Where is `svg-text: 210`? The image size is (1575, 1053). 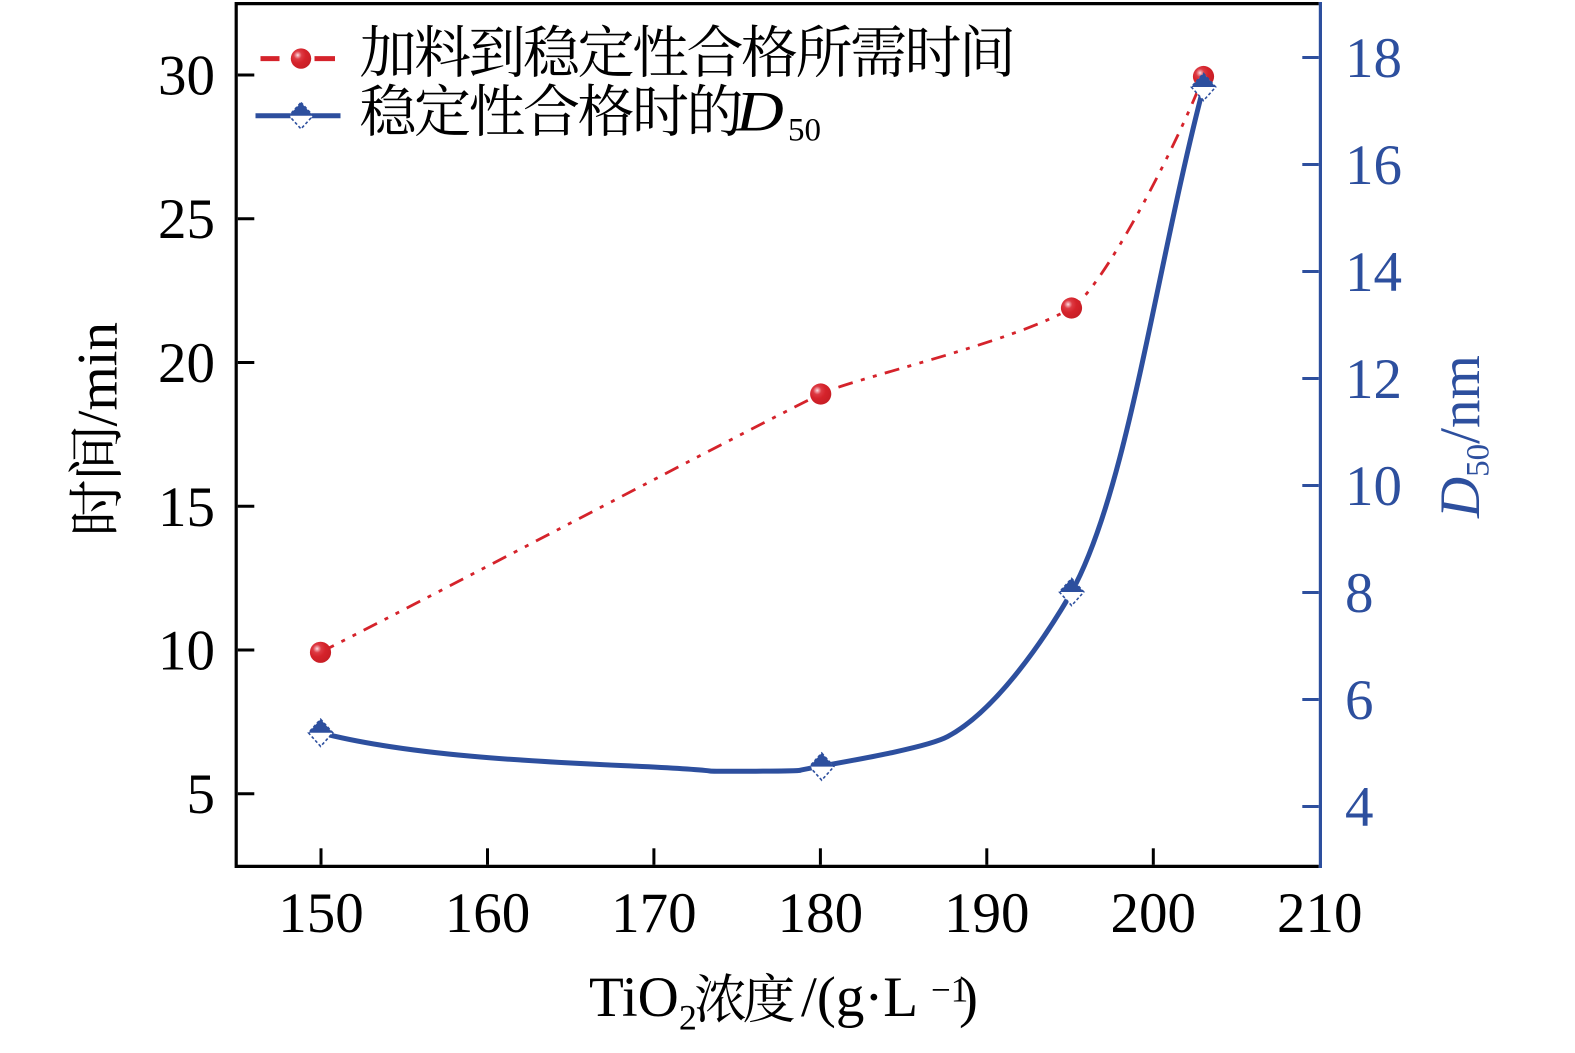 svg-text: 210 is located at coordinates (1320, 913).